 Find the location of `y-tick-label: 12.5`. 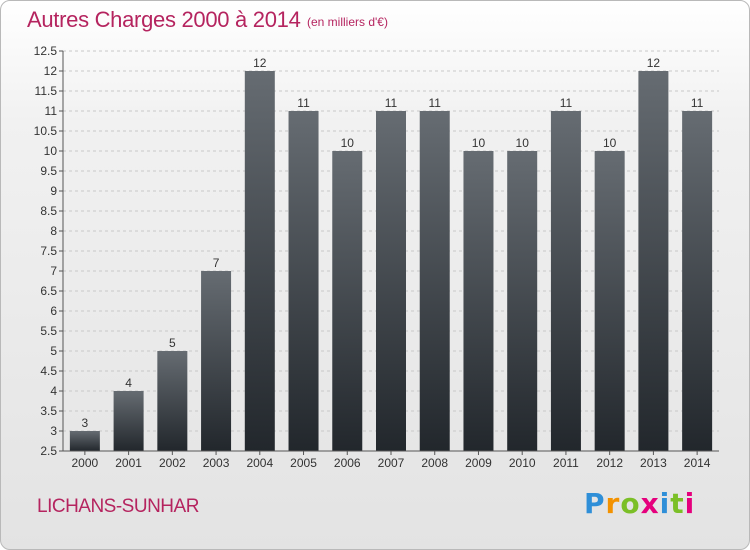

y-tick-label: 12.5 is located at coordinates (46, 51).